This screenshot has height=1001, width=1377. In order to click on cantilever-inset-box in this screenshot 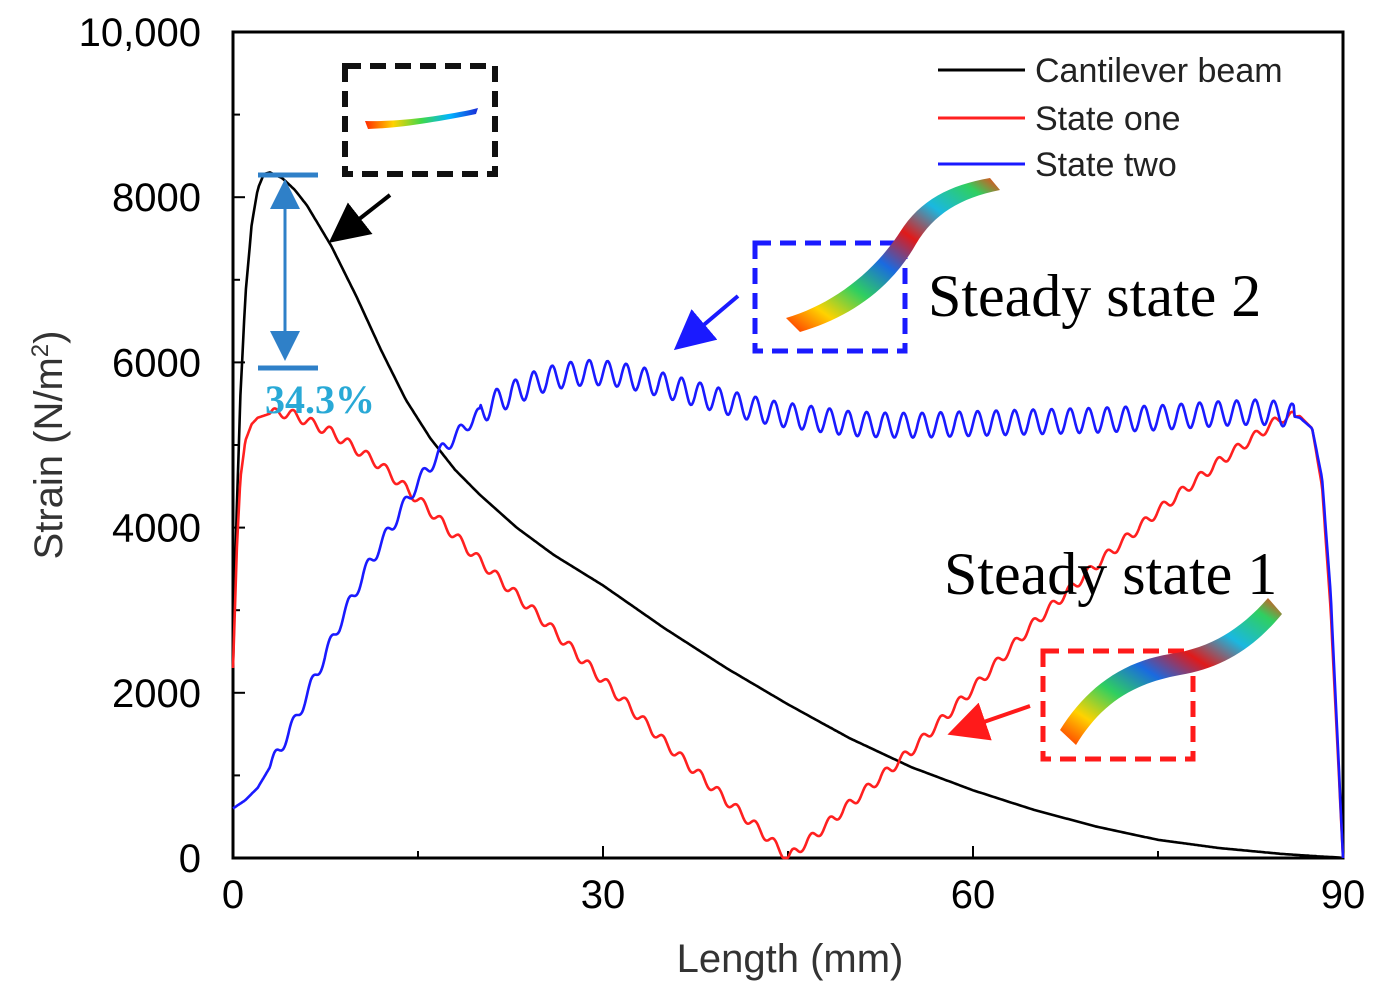, I will do `click(420, 120)`.